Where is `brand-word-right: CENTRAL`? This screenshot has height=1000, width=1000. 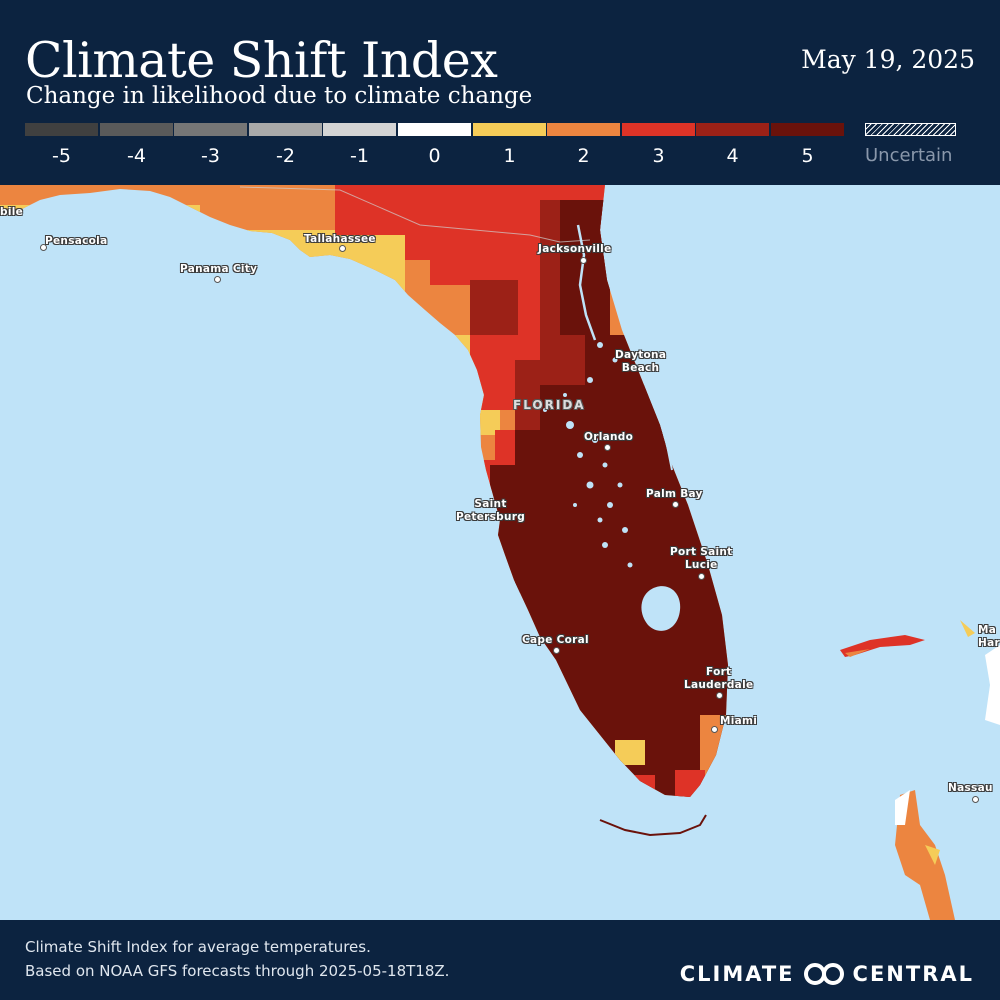 brand-word-right: CENTRAL is located at coordinates (913, 974).